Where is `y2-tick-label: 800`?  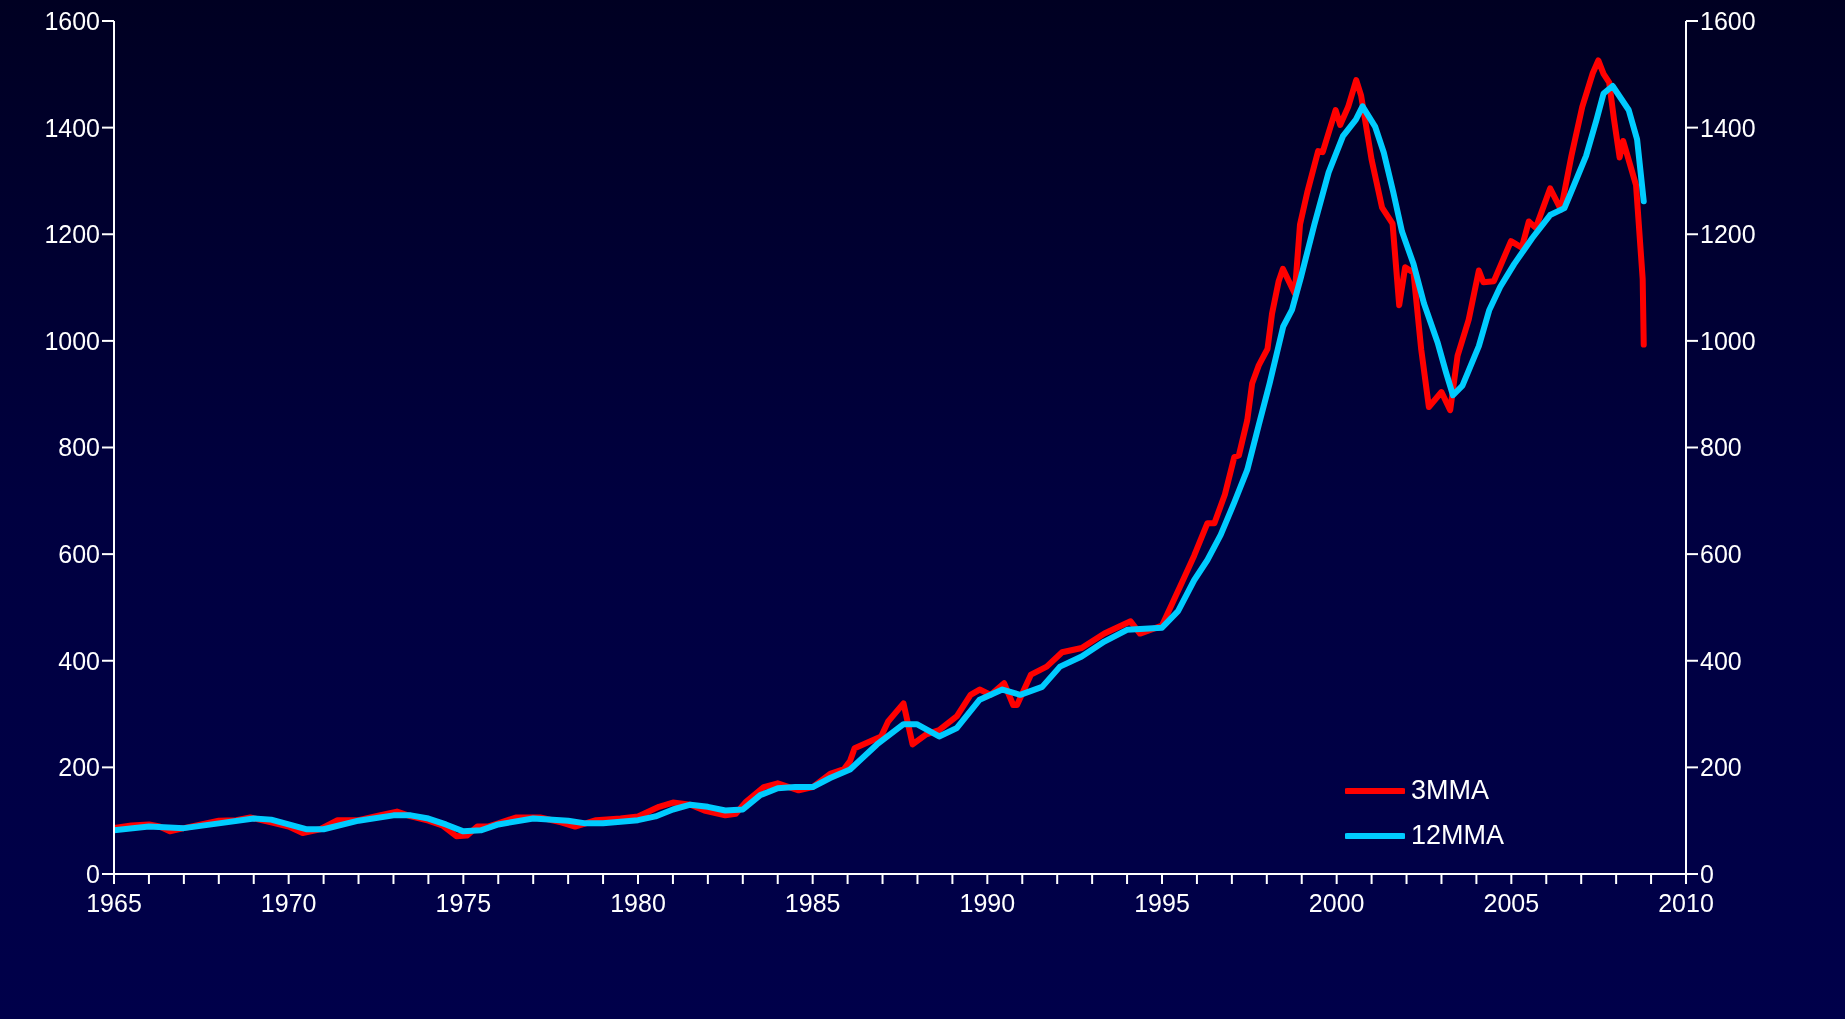 y2-tick-label: 800 is located at coordinates (1721, 447).